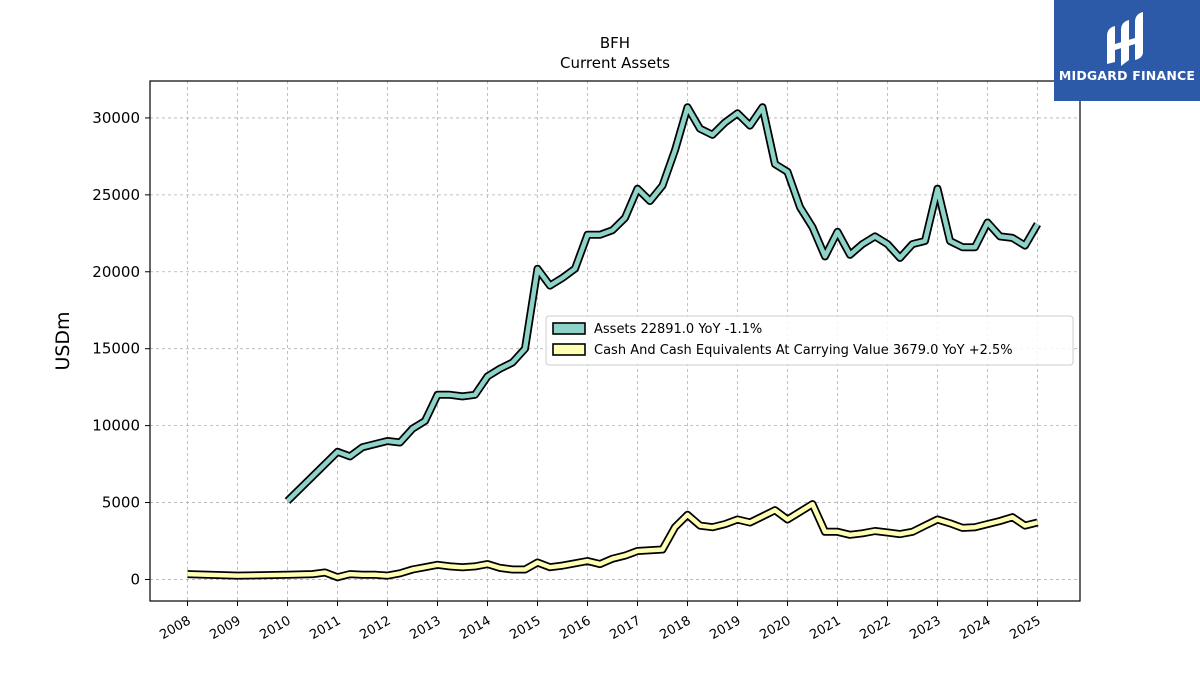 The width and height of the screenshot is (1200, 675). Describe the element at coordinates (175, 628) in the screenshot. I see `x-tick-label: 2008` at that location.